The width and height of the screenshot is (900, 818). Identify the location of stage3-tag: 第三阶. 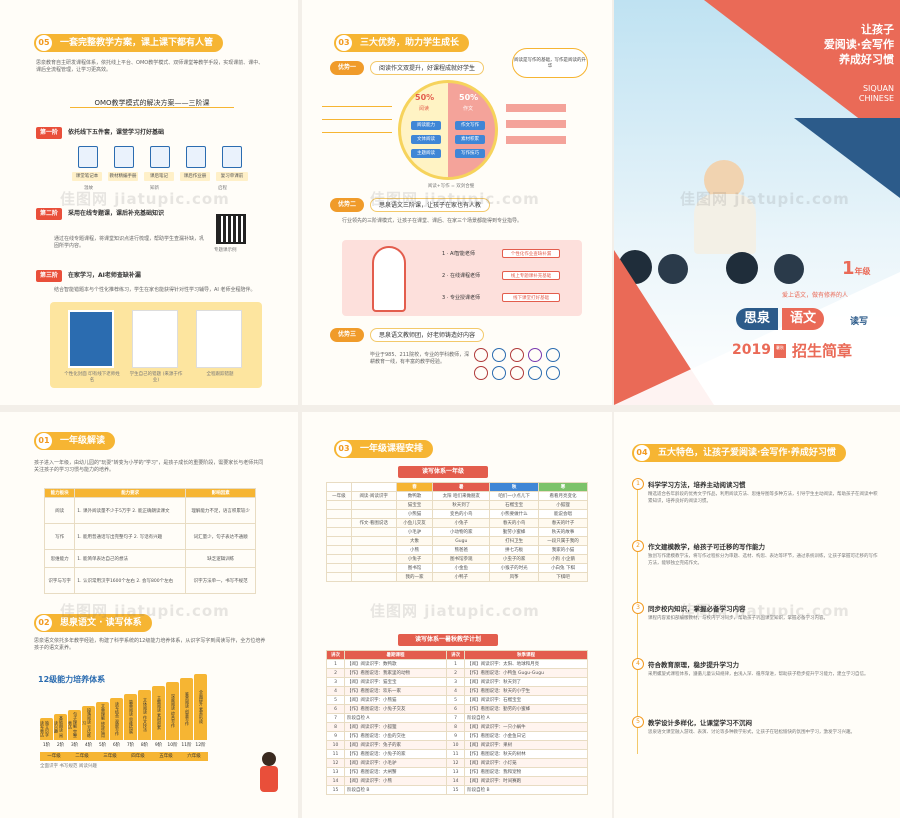
(49, 276).